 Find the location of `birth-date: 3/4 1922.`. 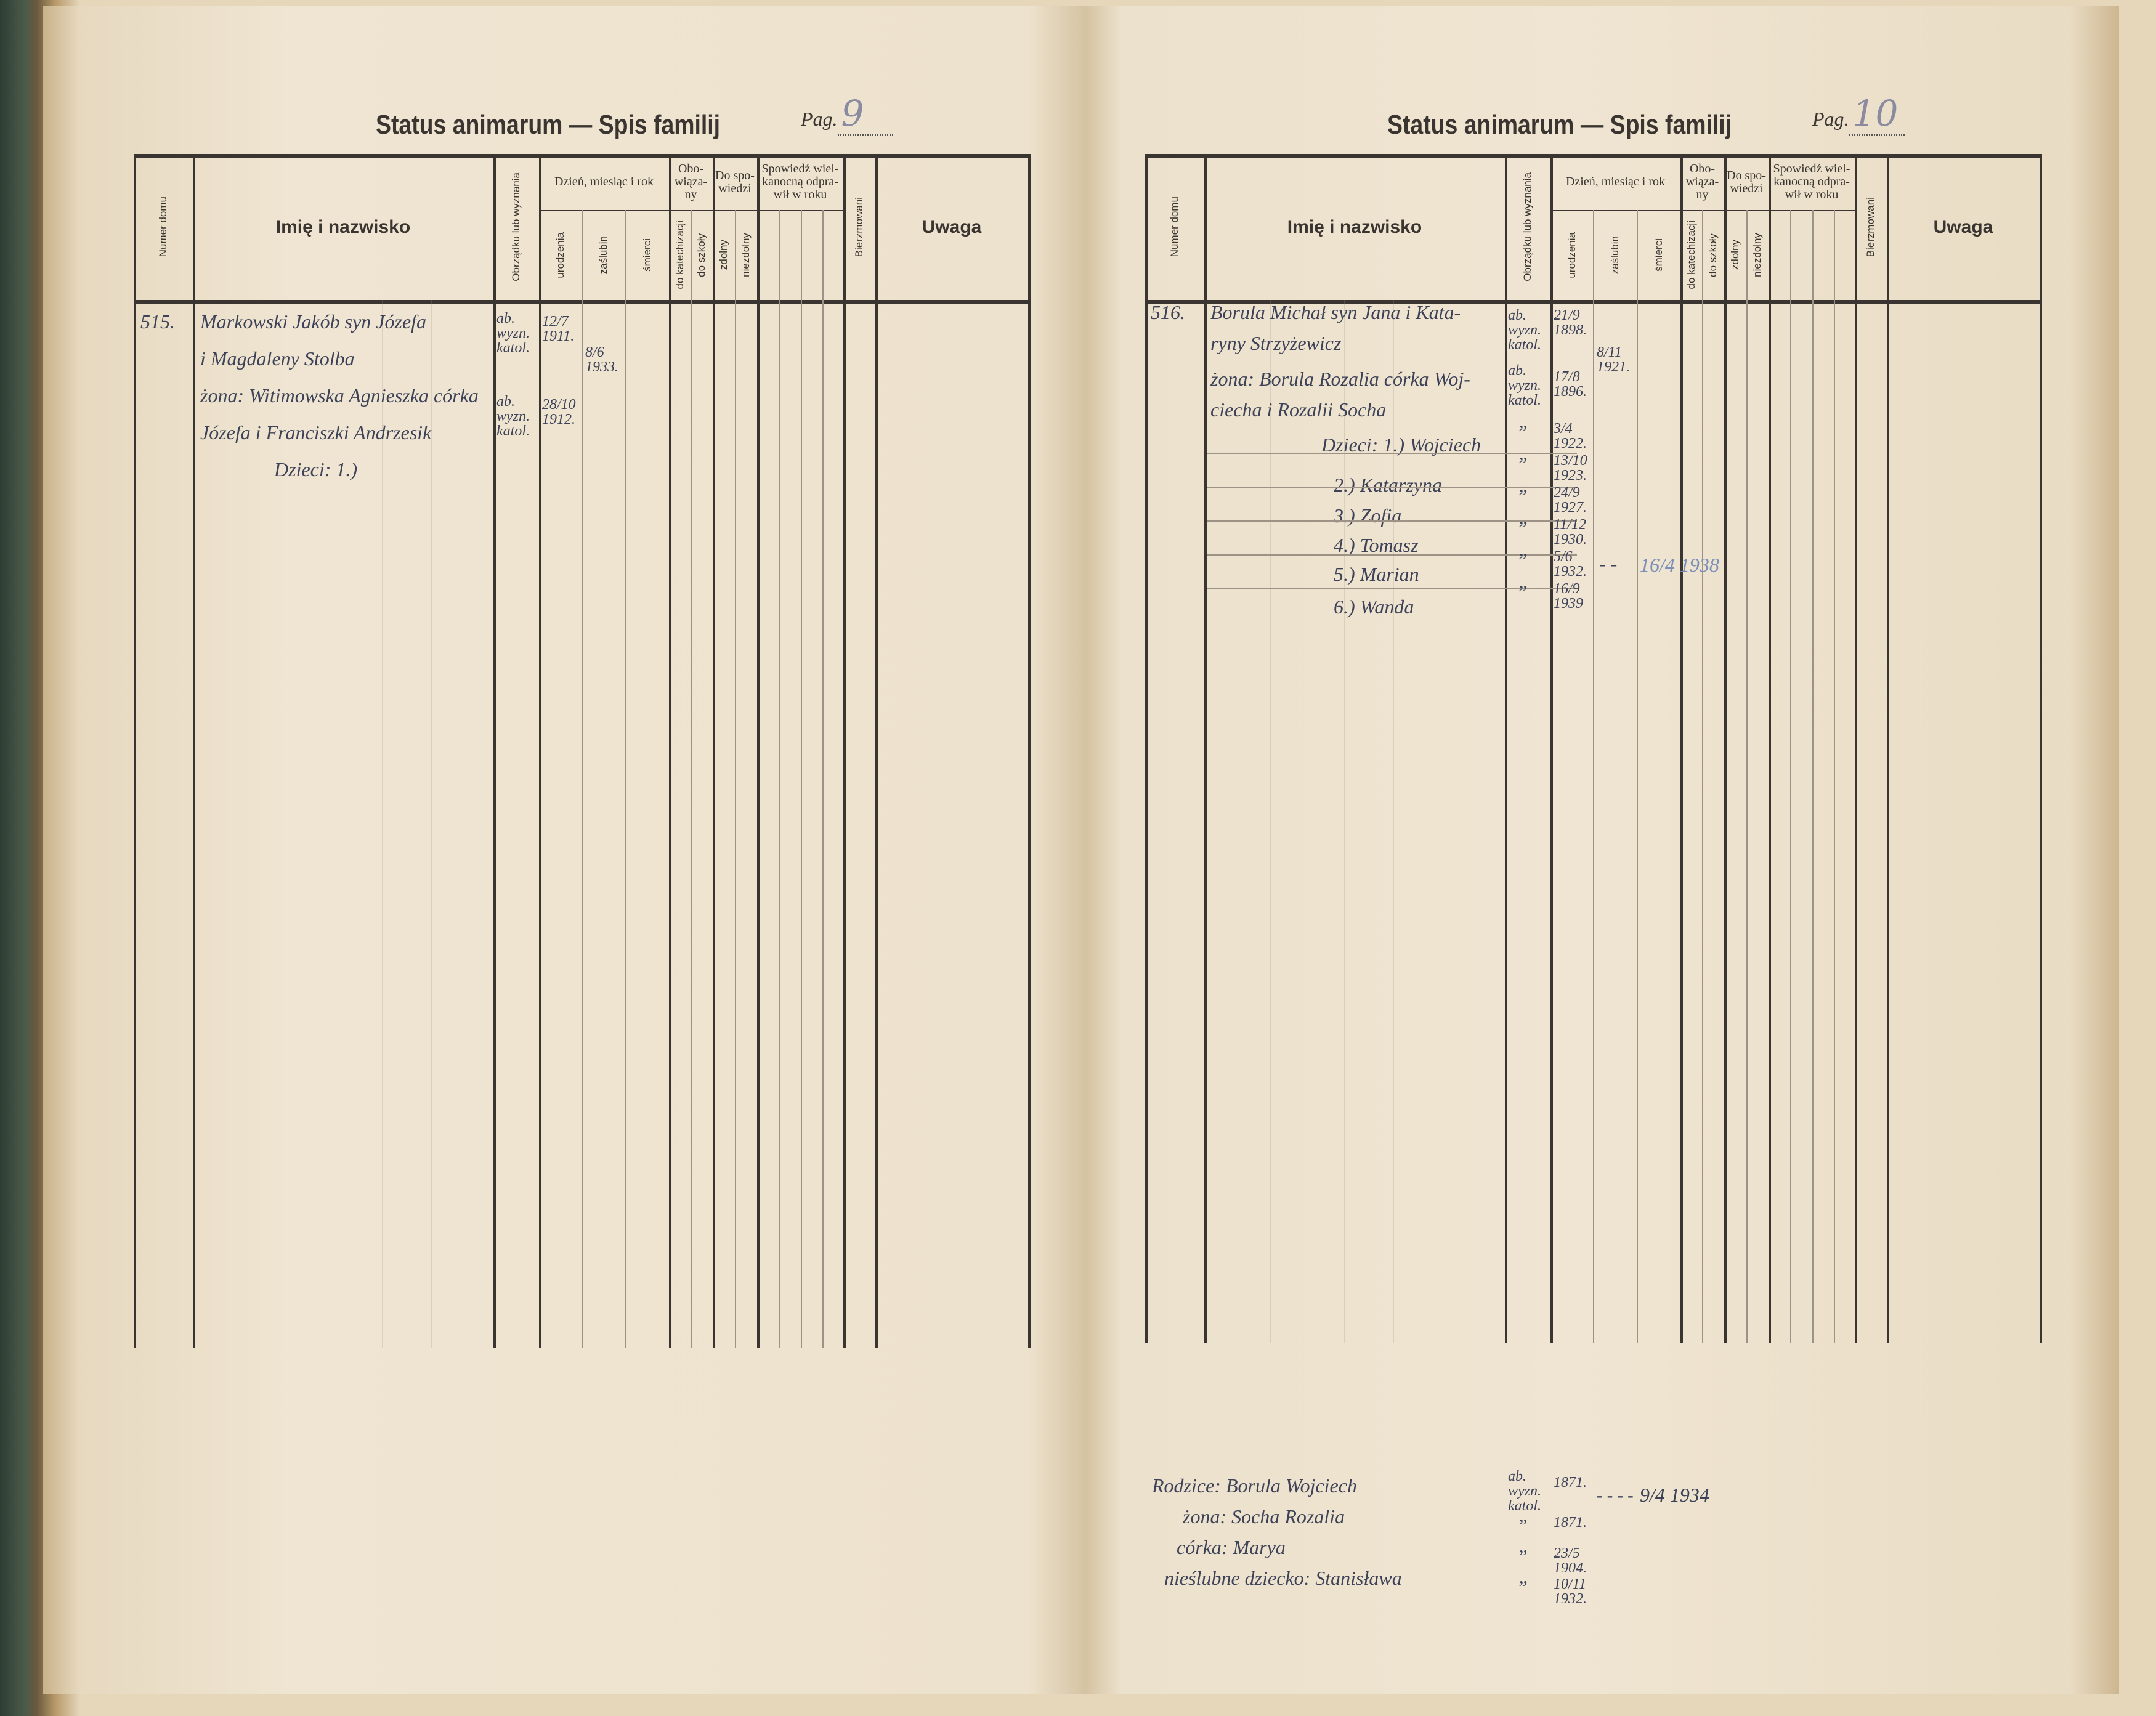

birth-date: 3/4 1922. is located at coordinates (1570, 436).